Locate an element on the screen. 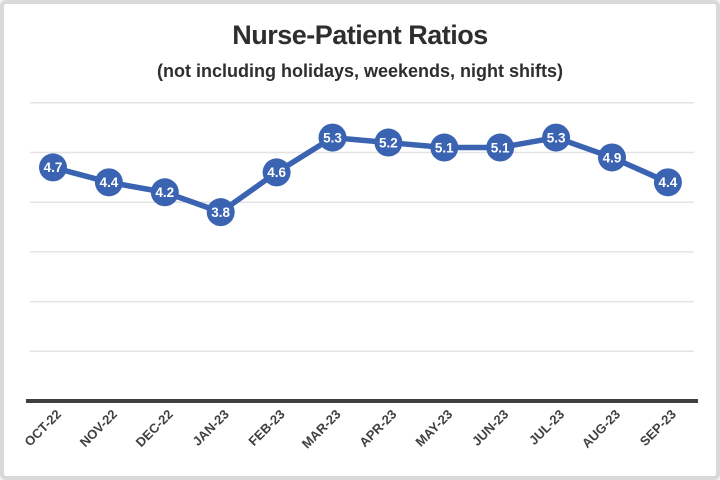  data-point-value-label: 4.7 is located at coordinates (53, 167).